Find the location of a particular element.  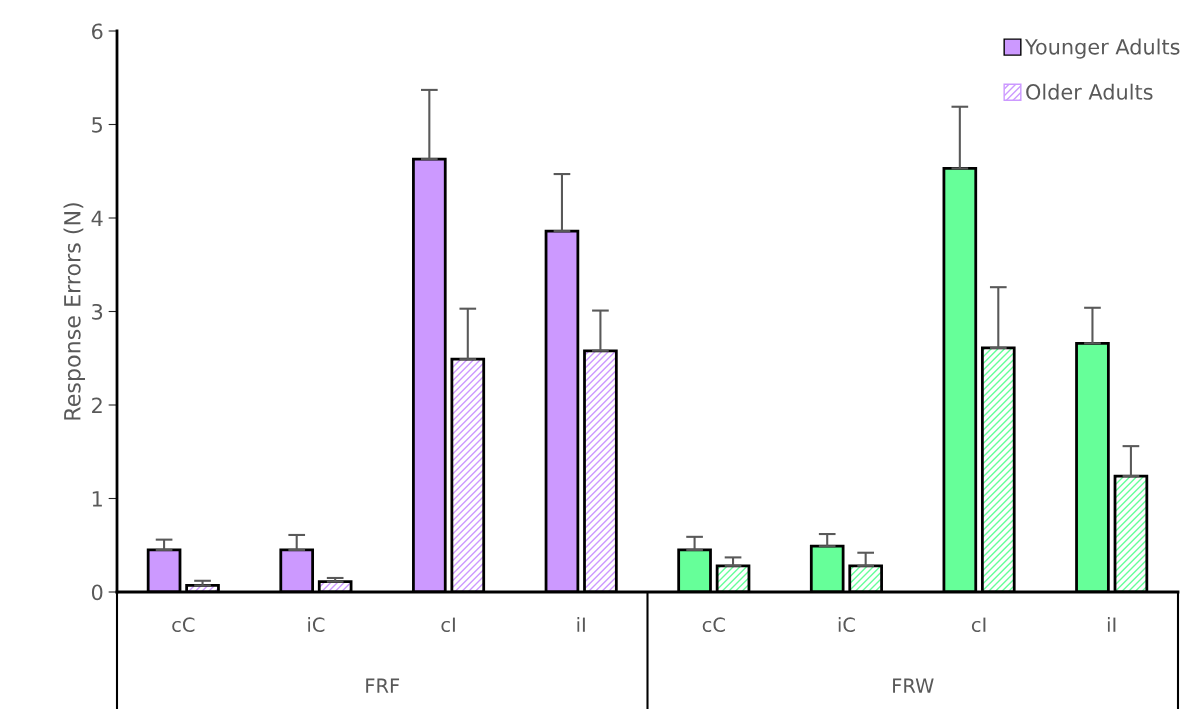

y-tick-label: 0 is located at coordinates (97, 592).